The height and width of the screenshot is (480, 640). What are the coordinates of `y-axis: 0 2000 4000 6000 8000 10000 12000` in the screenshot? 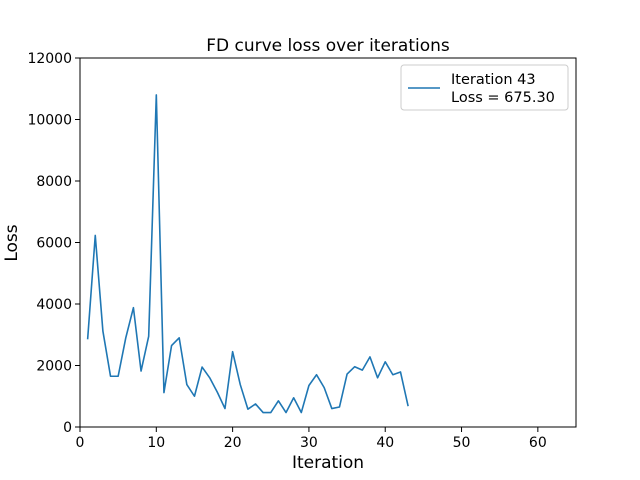 It's located at (53, 243).